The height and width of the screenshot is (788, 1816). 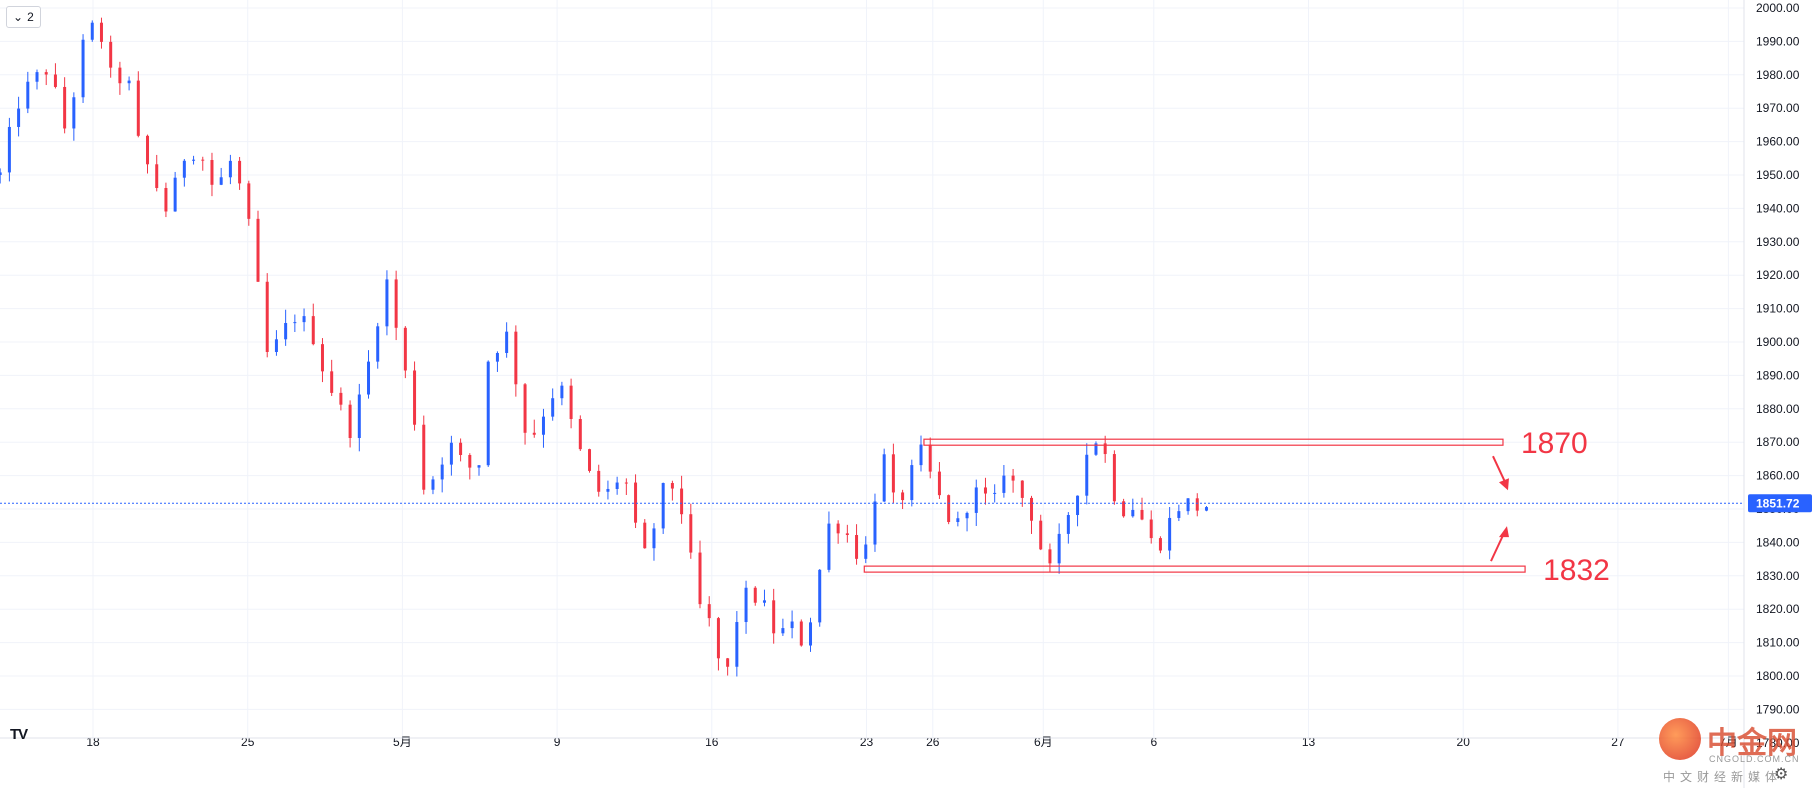 What do you see at coordinates (1778, 342) in the screenshot?
I see `y-tick-label: 1900.00` at bounding box center [1778, 342].